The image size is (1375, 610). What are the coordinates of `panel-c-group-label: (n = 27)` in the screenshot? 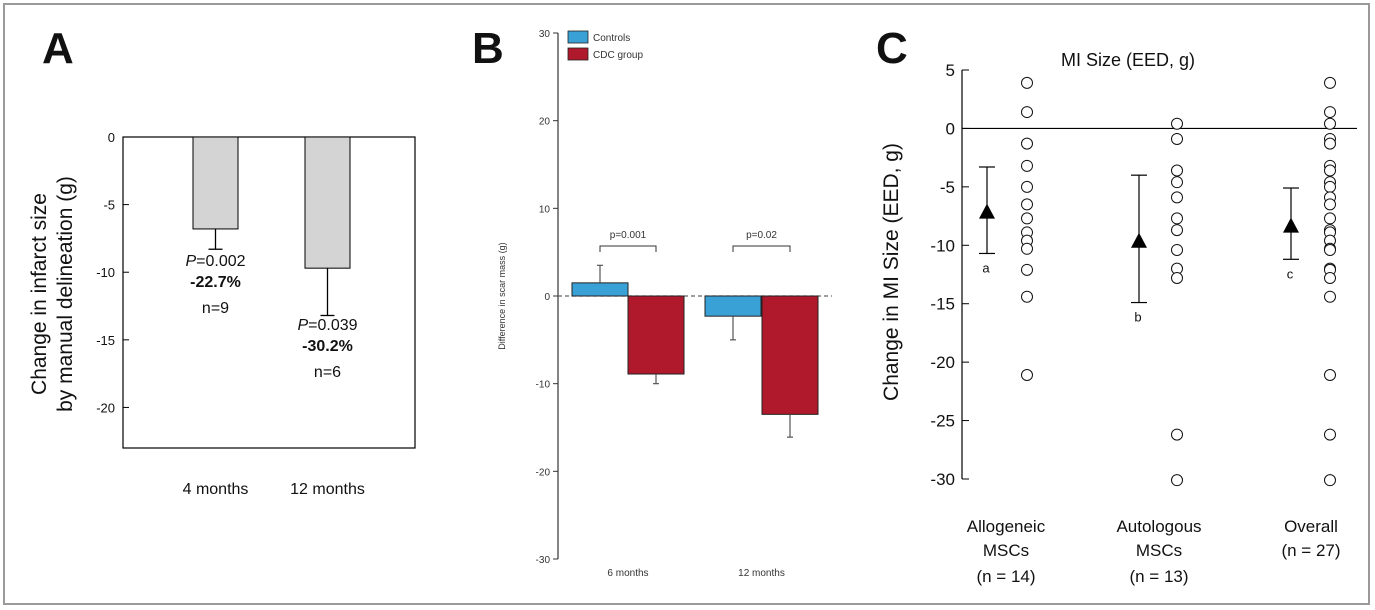 It's located at (1310, 550).